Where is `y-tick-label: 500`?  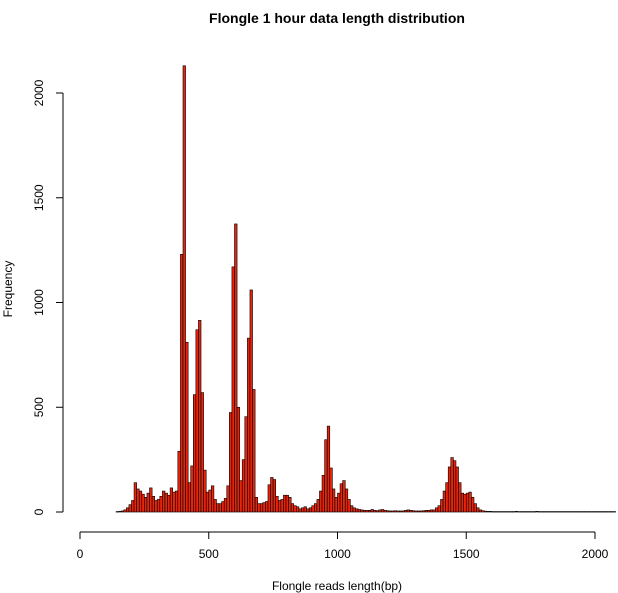
y-tick-label: 500 is located at coordinates (39, 407).